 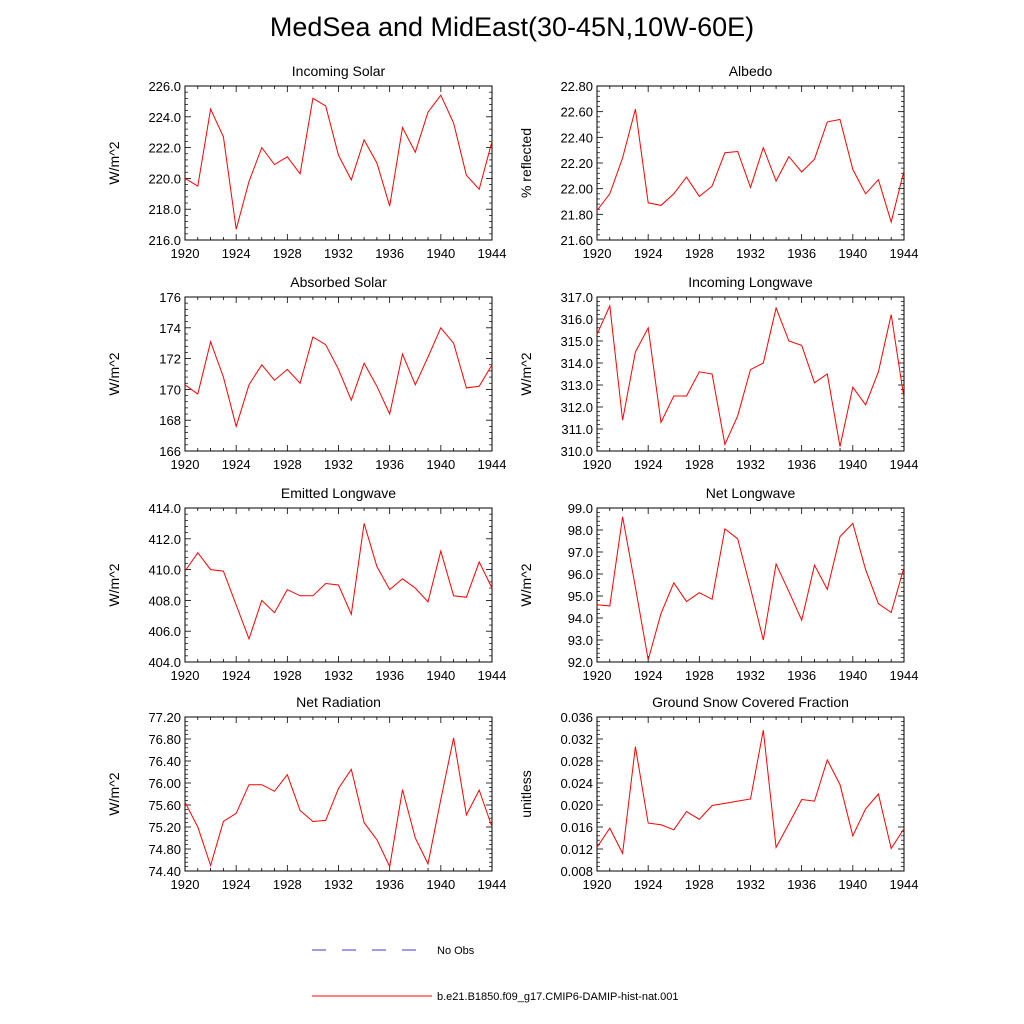 What do you see at coordinates (164, 739) in the screenshot?
I see `y-tick-label: 76.80` at bounding box center [164, 739].